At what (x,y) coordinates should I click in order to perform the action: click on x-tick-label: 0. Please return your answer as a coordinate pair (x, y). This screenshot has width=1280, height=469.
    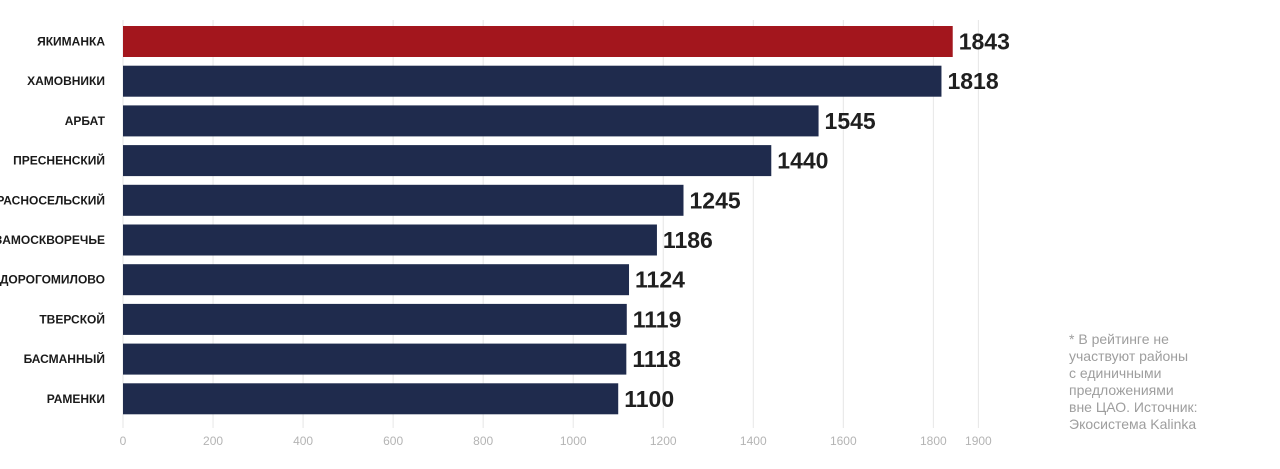
    Looking at the image, I should click on (123, 441).